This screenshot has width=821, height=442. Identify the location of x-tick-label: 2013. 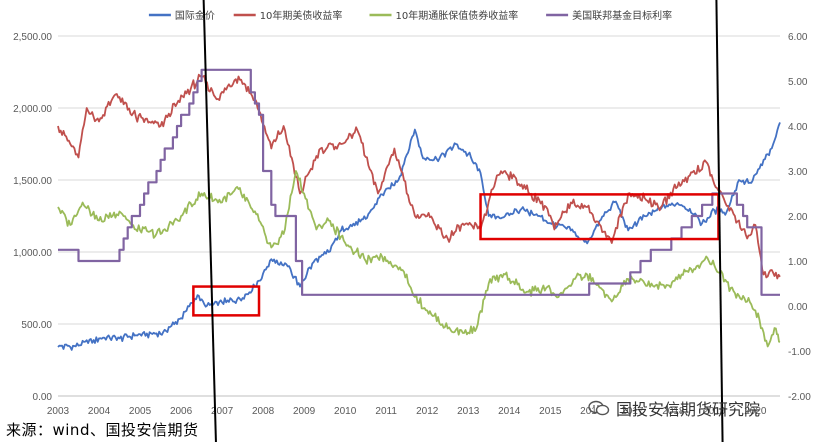
(468, 411).